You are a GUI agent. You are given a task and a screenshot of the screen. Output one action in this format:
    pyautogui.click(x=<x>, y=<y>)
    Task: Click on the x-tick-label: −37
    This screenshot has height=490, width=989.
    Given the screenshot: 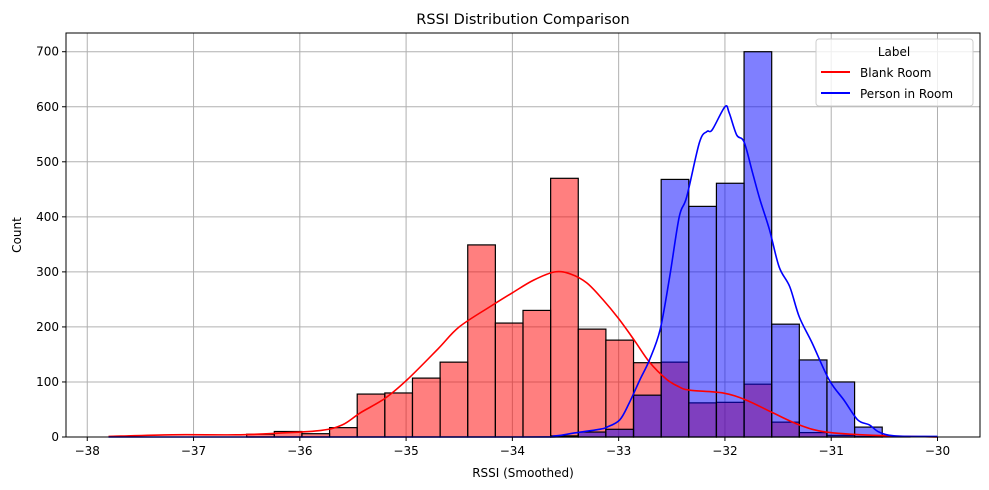 What is the action you would take?
    pyautogui.click(x=193, y=451)
    